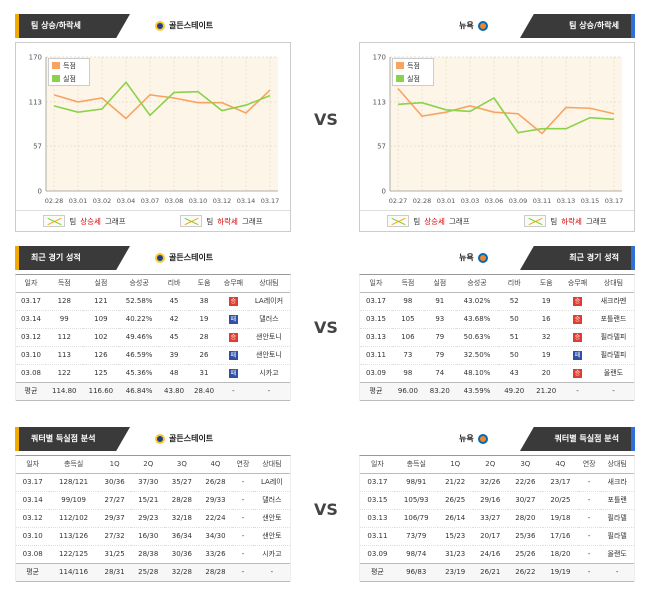 The height and width of the screenshot is (598, 650). Describe the element at coordinates (31, 284) in the screenshot. I see `column-header: 일자` at that location.